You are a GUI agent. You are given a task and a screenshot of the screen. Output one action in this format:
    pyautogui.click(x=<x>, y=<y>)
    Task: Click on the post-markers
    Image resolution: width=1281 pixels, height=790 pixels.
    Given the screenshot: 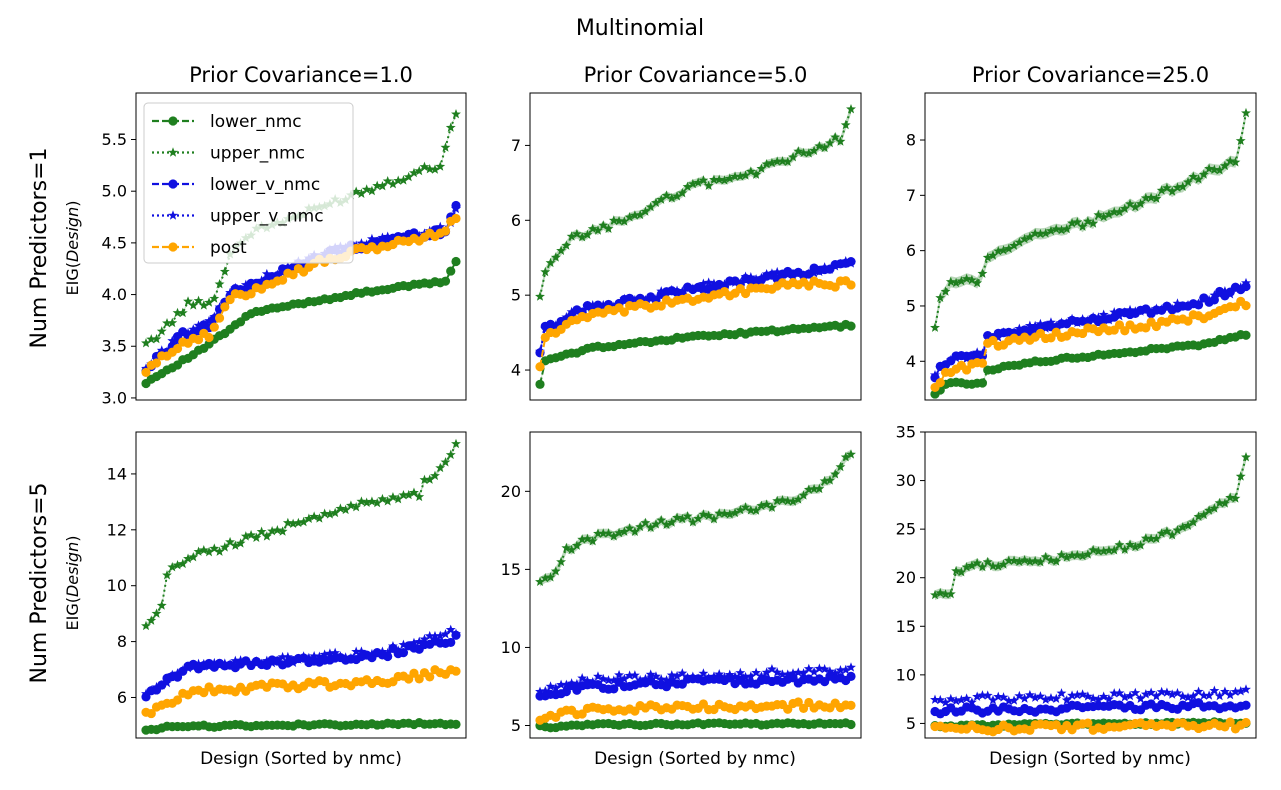 What is the action you would take?
    pyautogui.click(x=1090, y=344)
    